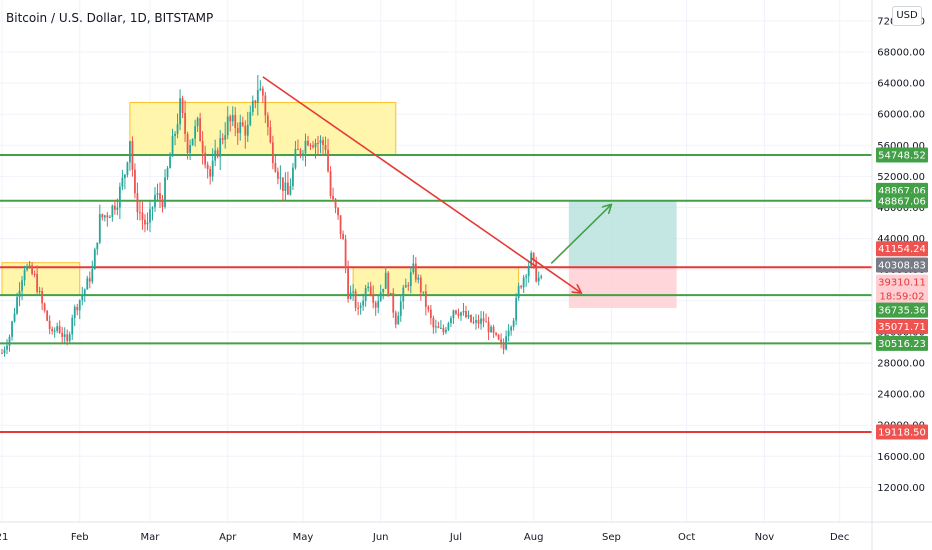 This screenshot has width=932, height=550. I want to click on time-axis: 21 Feb Mar Apr May Jun Jul Aug Sep Oct Nov Dec, so click(466, 532).